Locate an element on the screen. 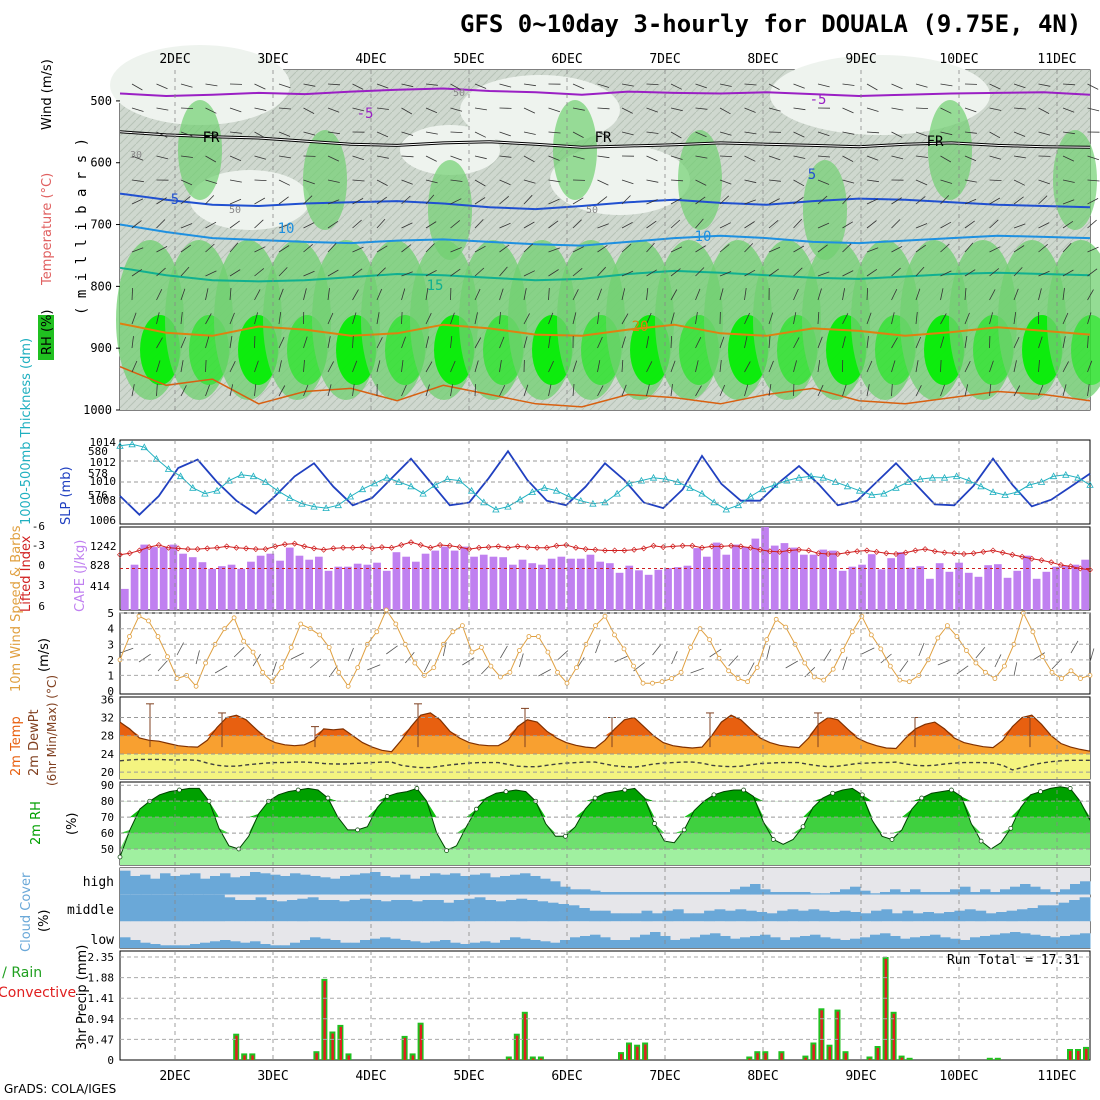 This screenshot has height=1100, width=1100. rh-low-area is located at coordinates (250, 200).